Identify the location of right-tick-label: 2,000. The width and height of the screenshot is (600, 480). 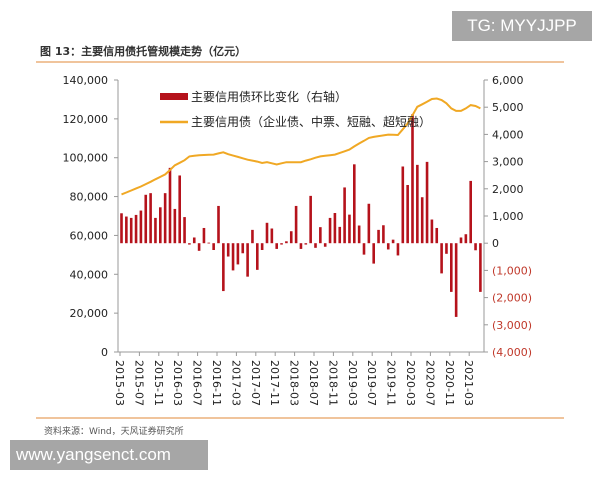
(508, 189).